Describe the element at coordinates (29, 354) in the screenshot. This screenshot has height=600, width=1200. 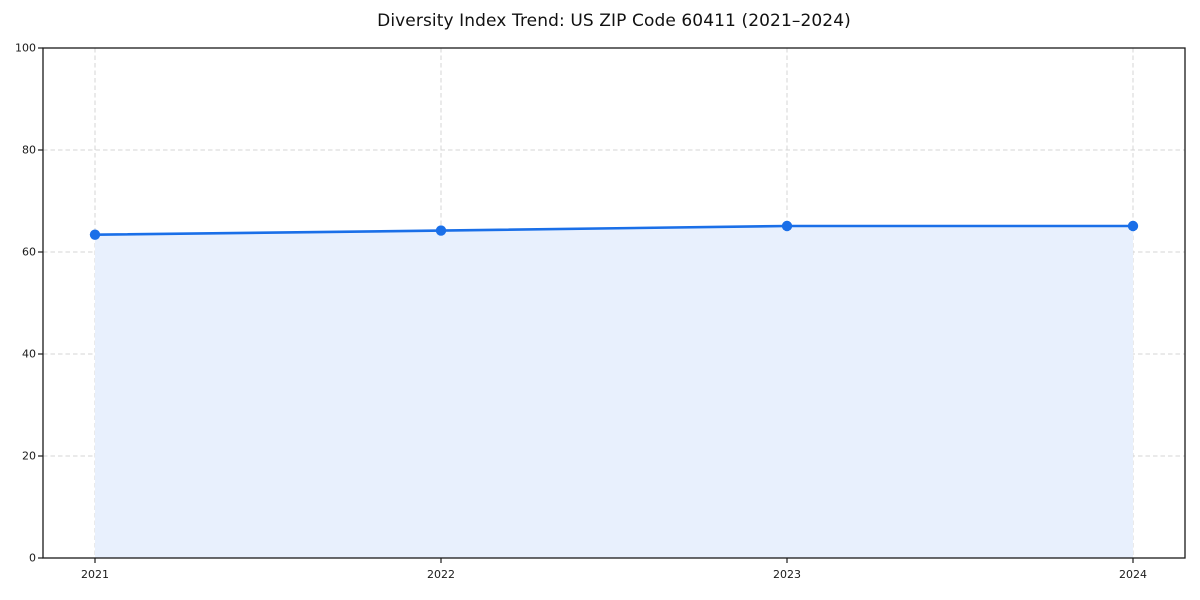
I see `y-tick-label: 40` at that location.